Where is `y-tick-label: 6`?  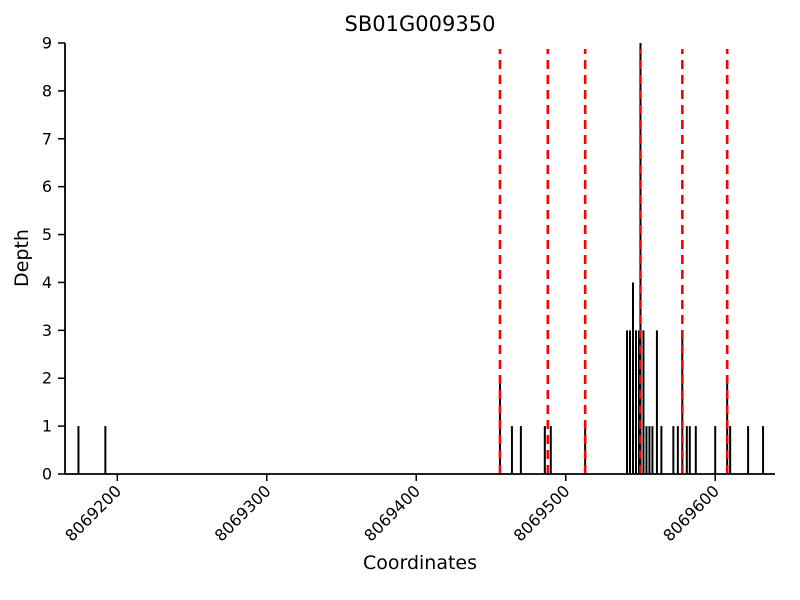 y-tick-label: 6 is located at coordinates (47, 186).